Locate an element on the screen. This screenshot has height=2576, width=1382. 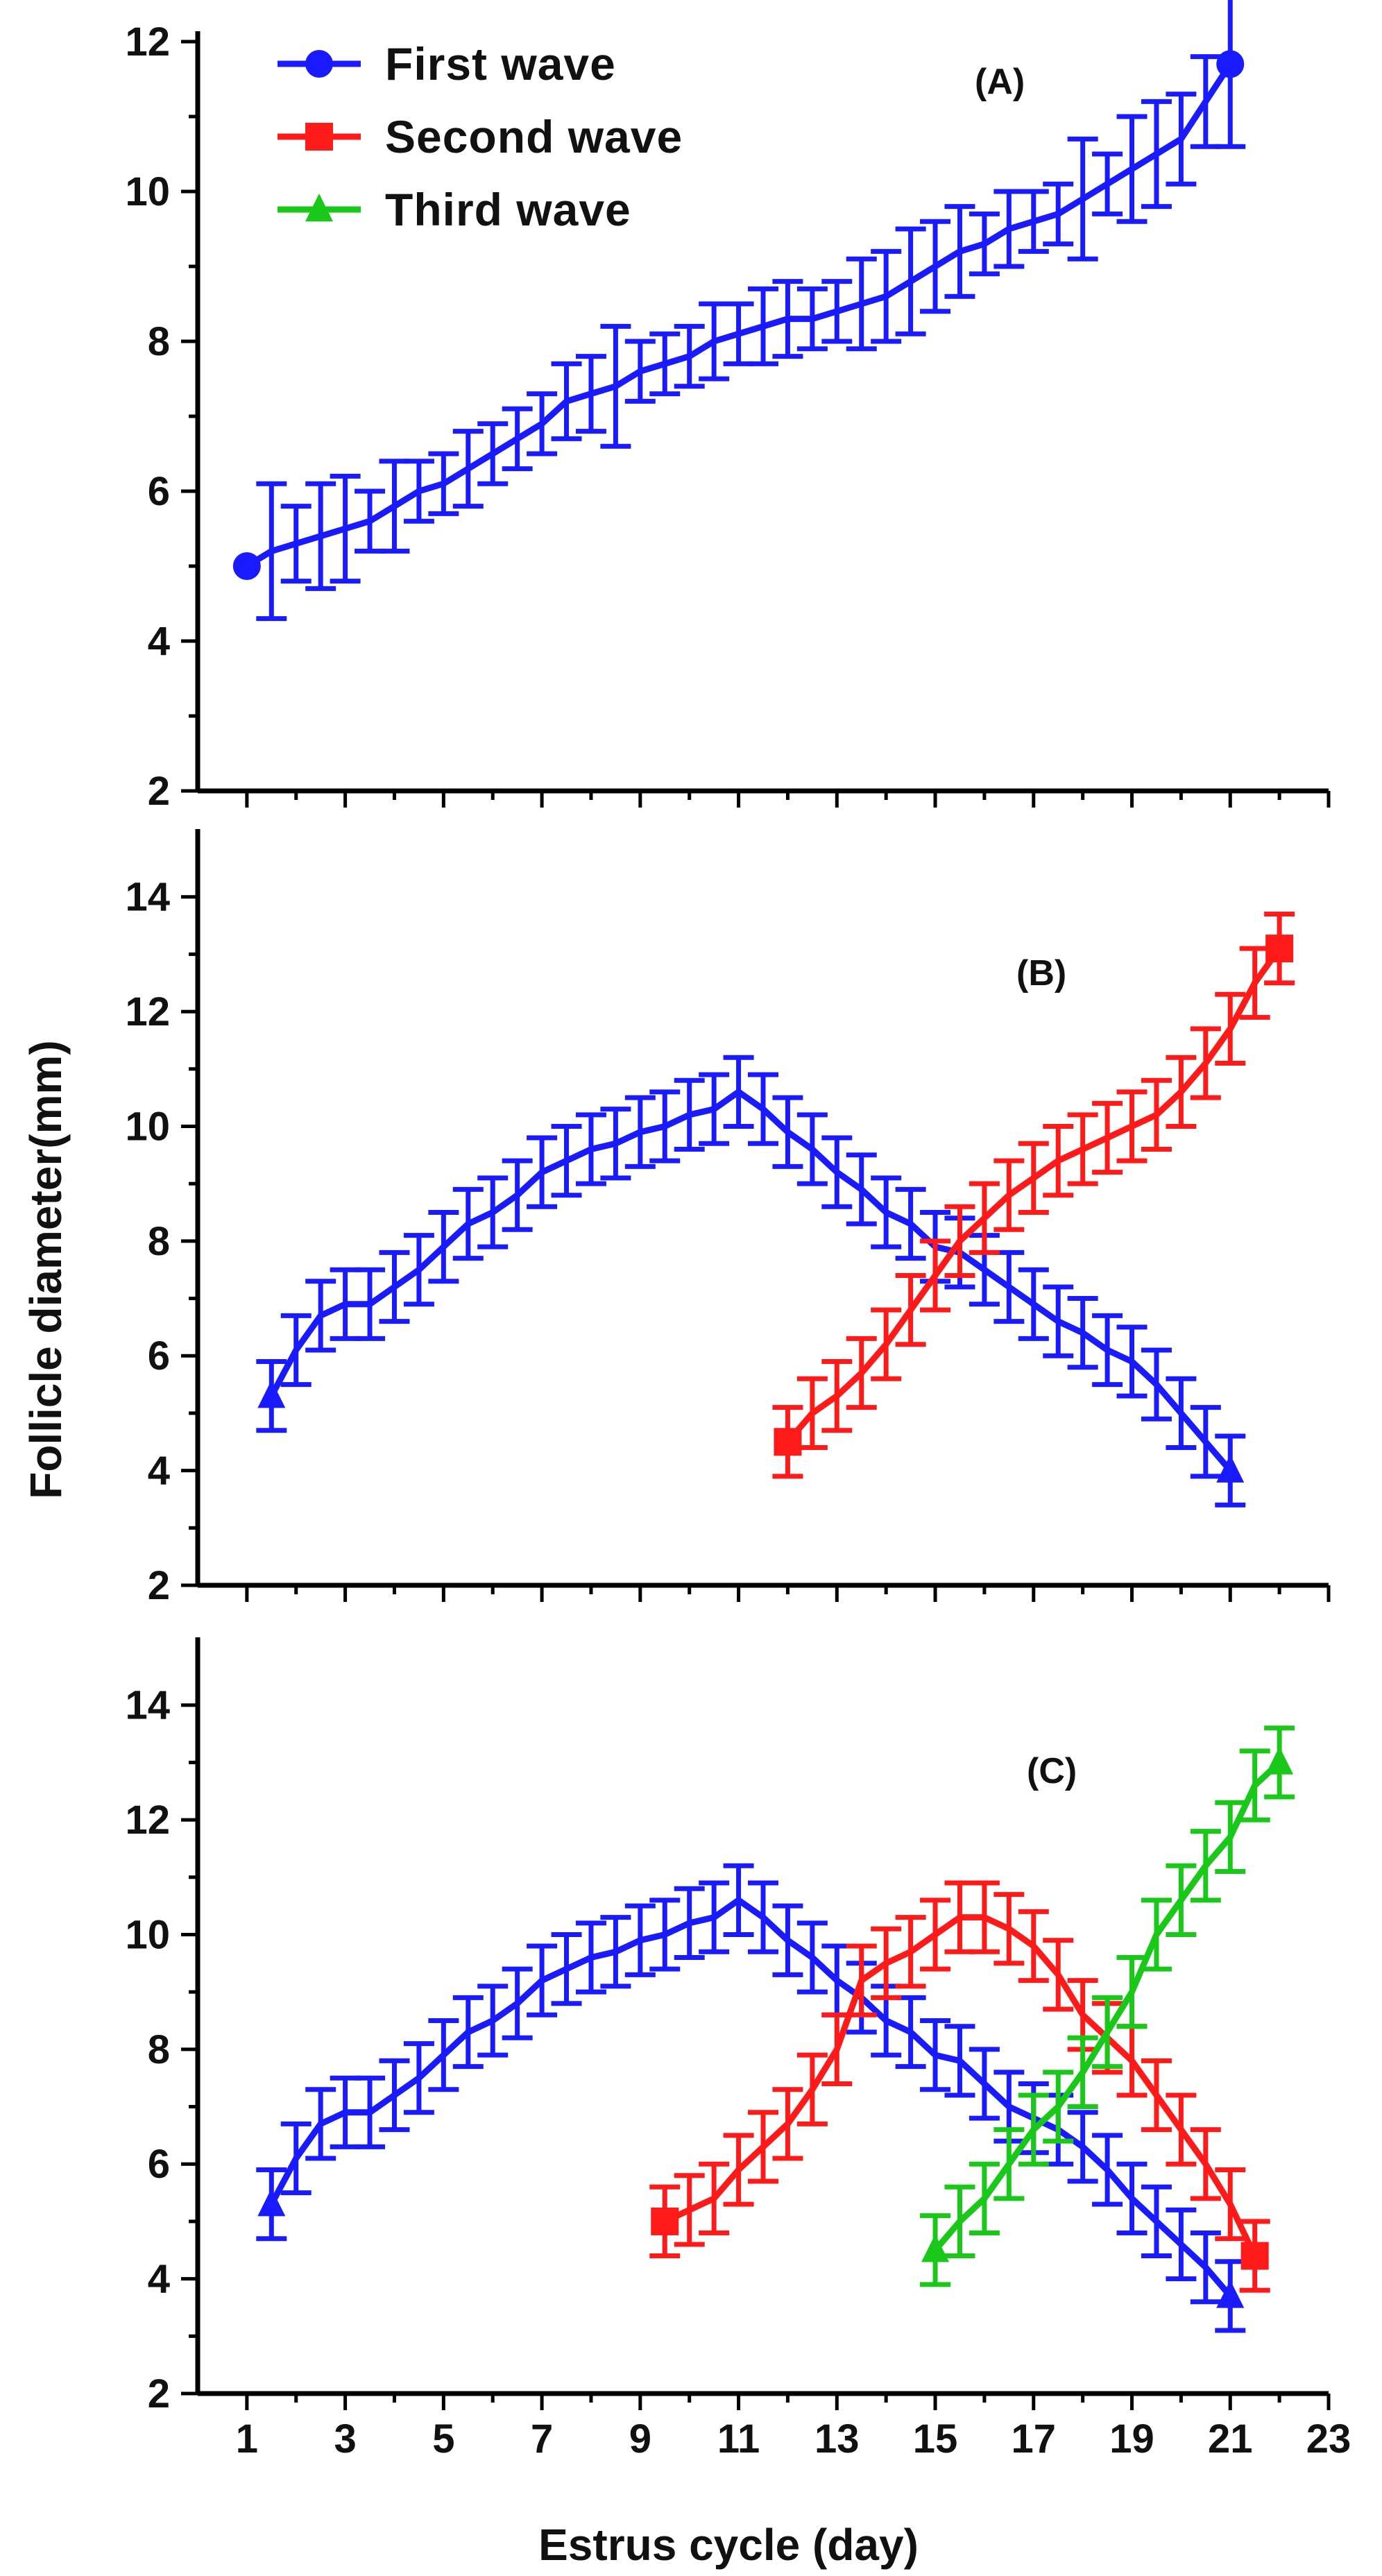
x-tick-label: 1 is located at coordinates (247, 2439).